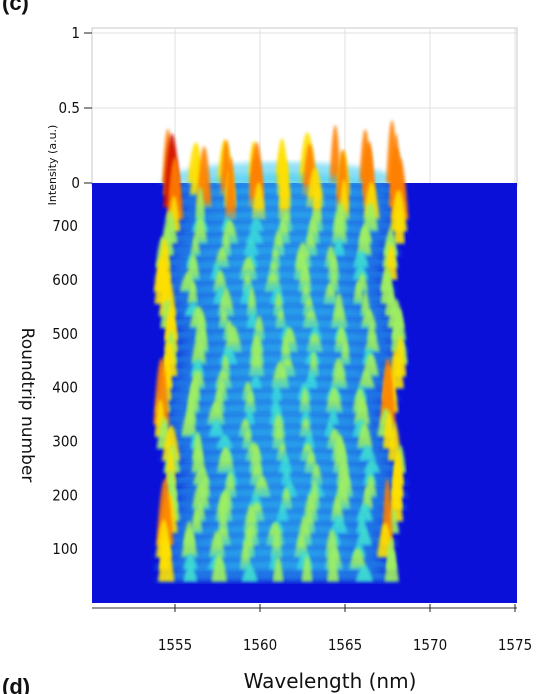 This screenshot has height=694, width=541. What do you see at coordinates (75, 183) in the screenshot?
I see `z-tick-label: 0` at bounding box center [75, 183].